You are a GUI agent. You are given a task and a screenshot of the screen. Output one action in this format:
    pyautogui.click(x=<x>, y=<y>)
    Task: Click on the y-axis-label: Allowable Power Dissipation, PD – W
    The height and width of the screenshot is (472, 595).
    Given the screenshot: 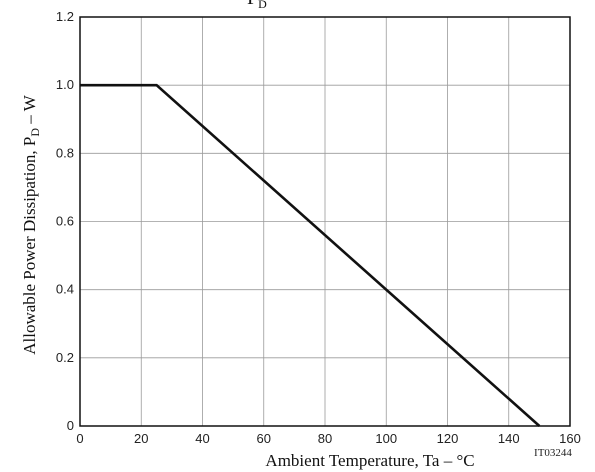 What is the action you would take?
    pyautogui.click(x=31, y=224)
    